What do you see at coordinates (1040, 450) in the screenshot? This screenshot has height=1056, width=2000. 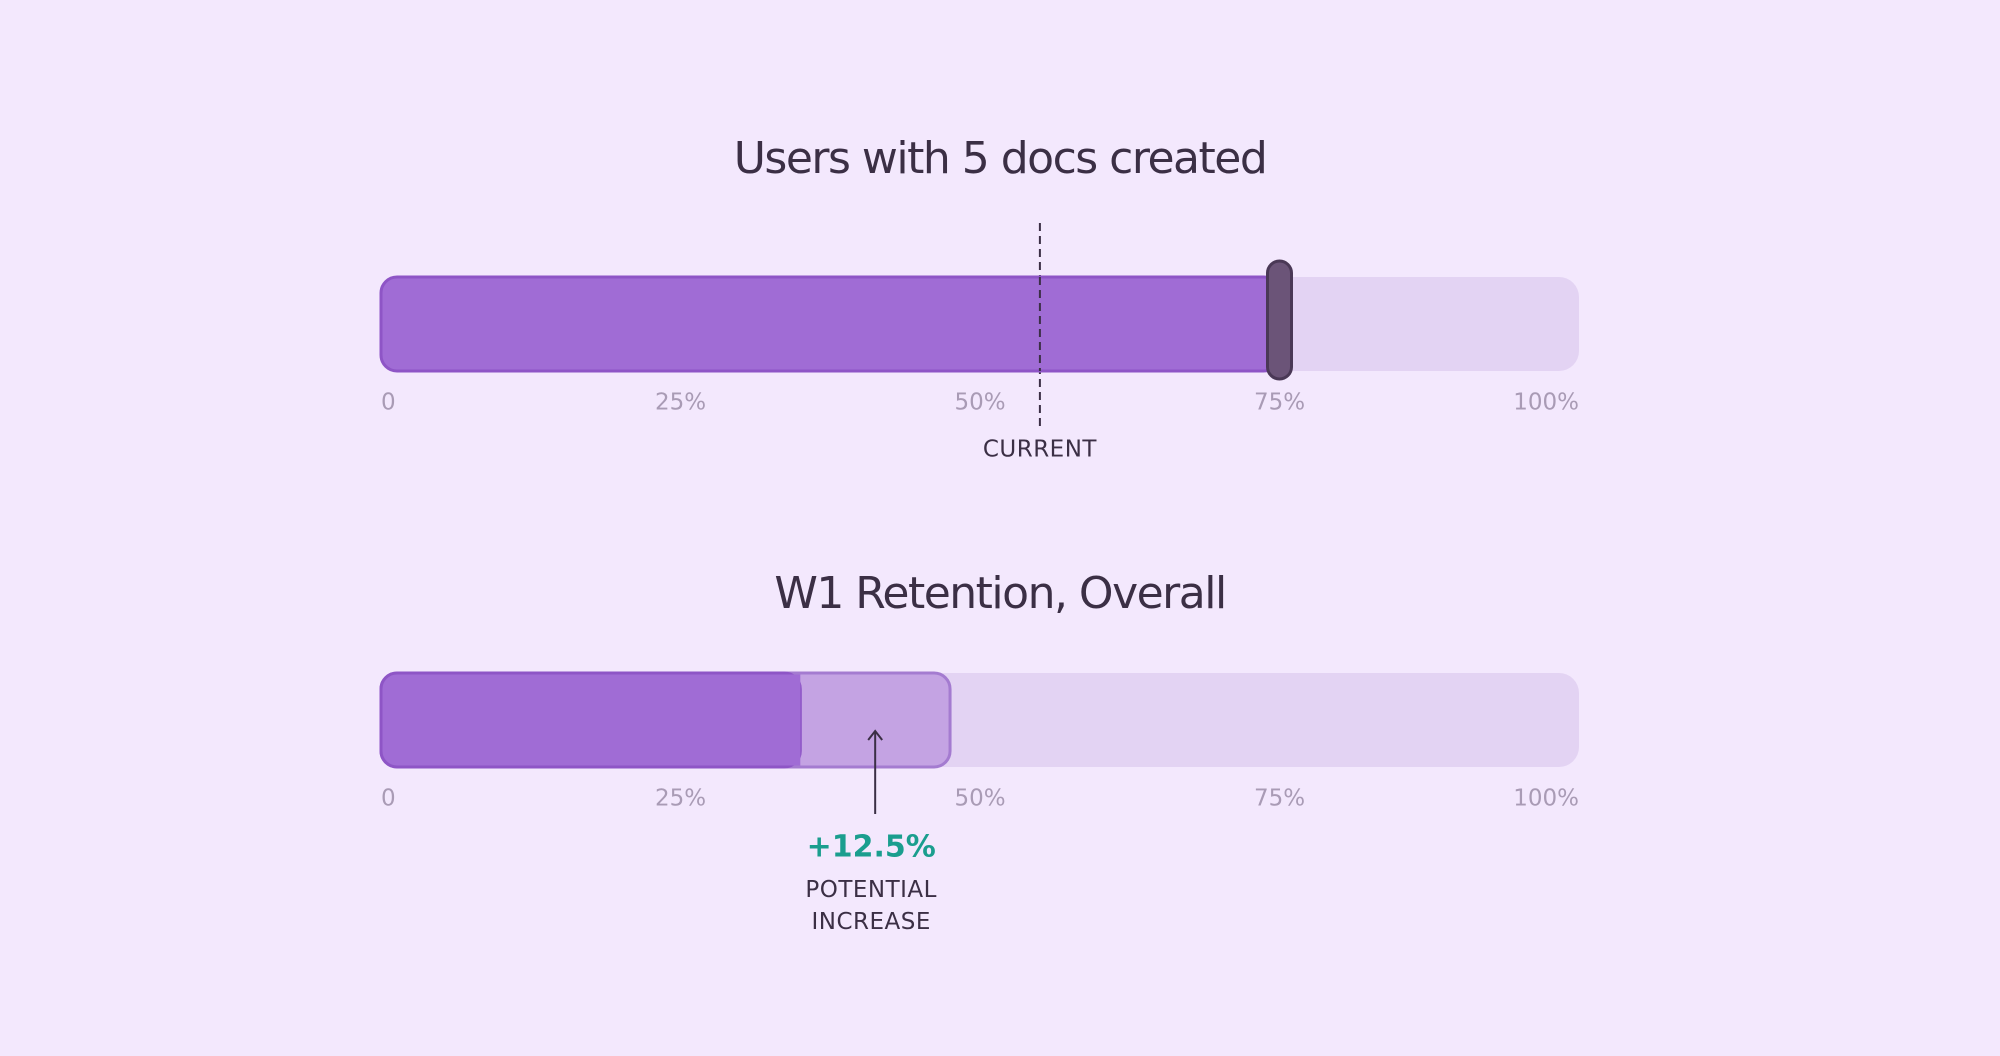 I see `marker-label: CURRENT` at bounding box center [1040, 450].